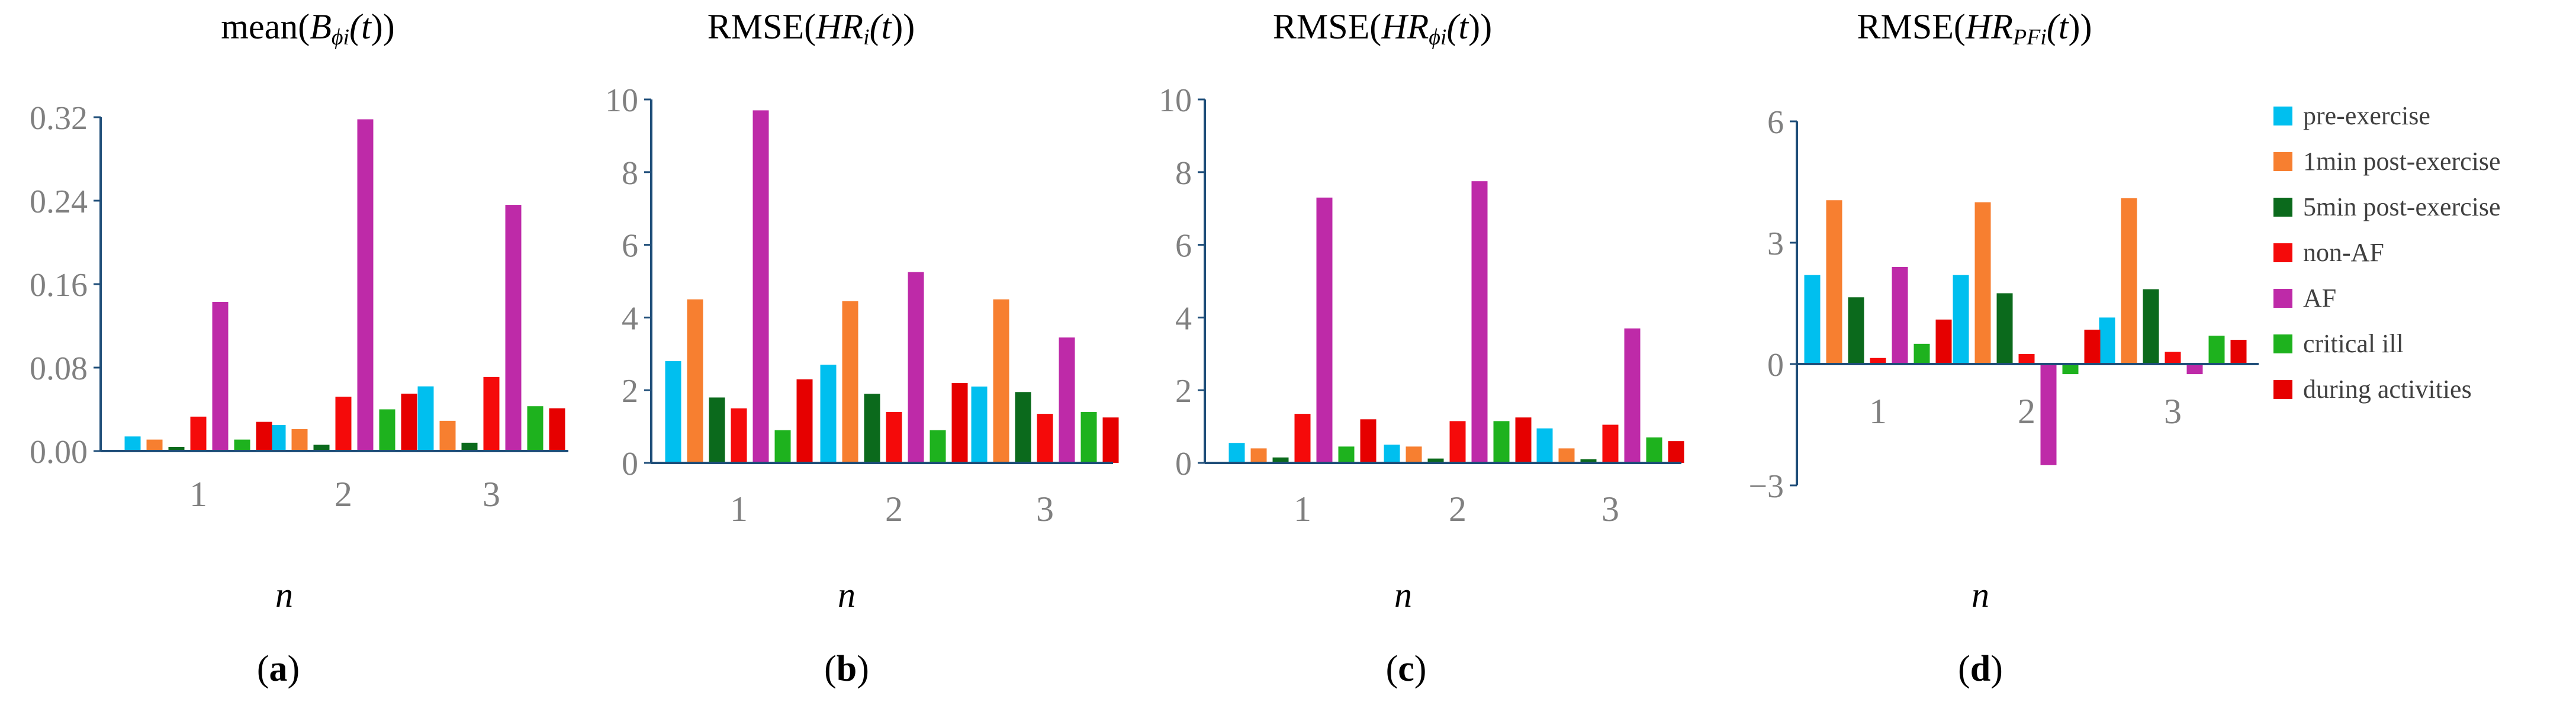 The image size is (2576, 705). I want to click on panel-label: (c), so click(1406, 669).